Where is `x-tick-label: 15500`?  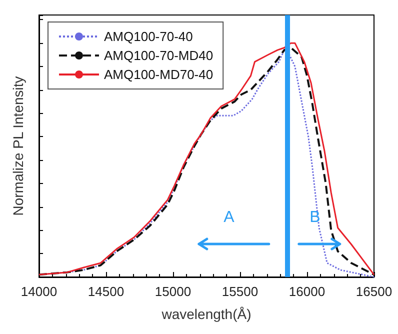 x-tick-label: 15500 is located at coordinates (240, 291).